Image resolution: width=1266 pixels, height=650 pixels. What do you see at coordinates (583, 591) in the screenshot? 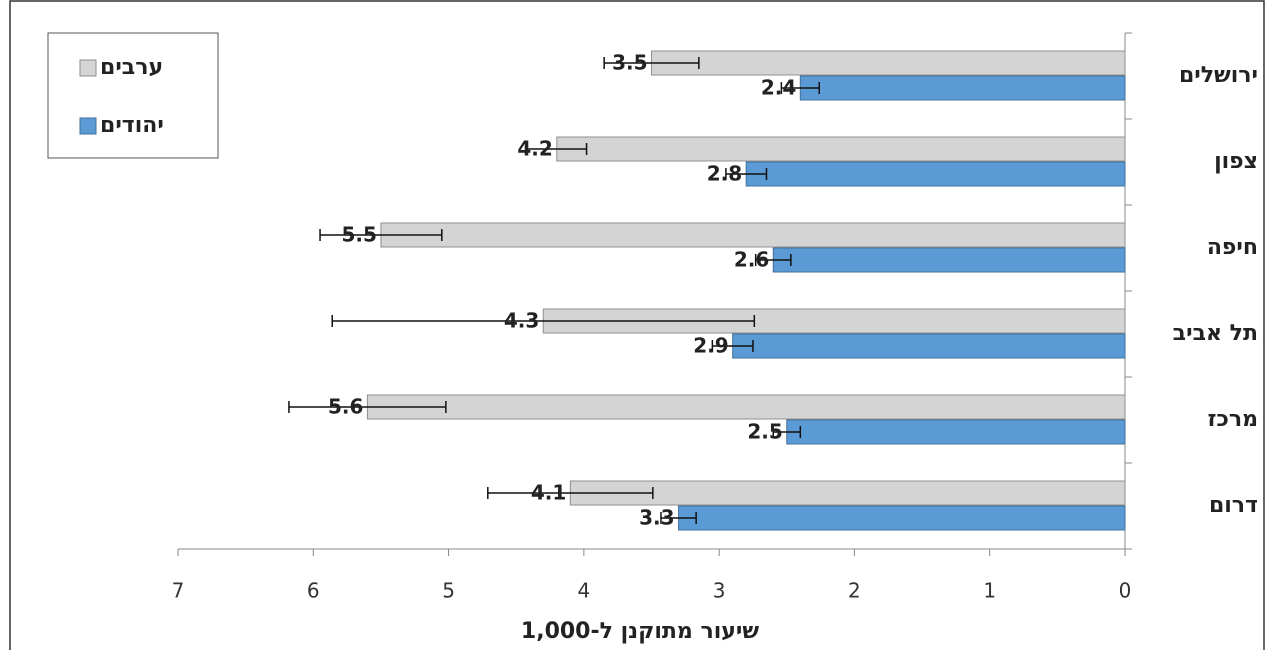
I see `x-tick-label: 4` at bounding box center [583, 591].